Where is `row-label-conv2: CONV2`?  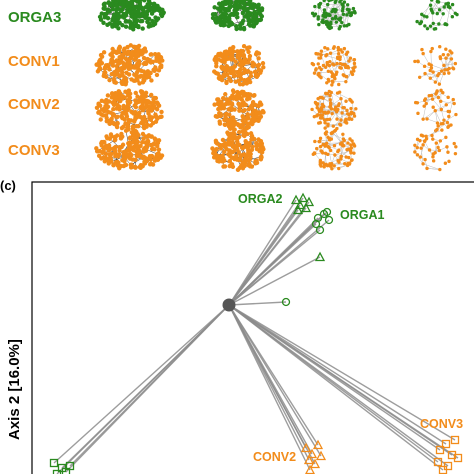 row-label-conv2: CONV2 is located at coordinates (34, 104).